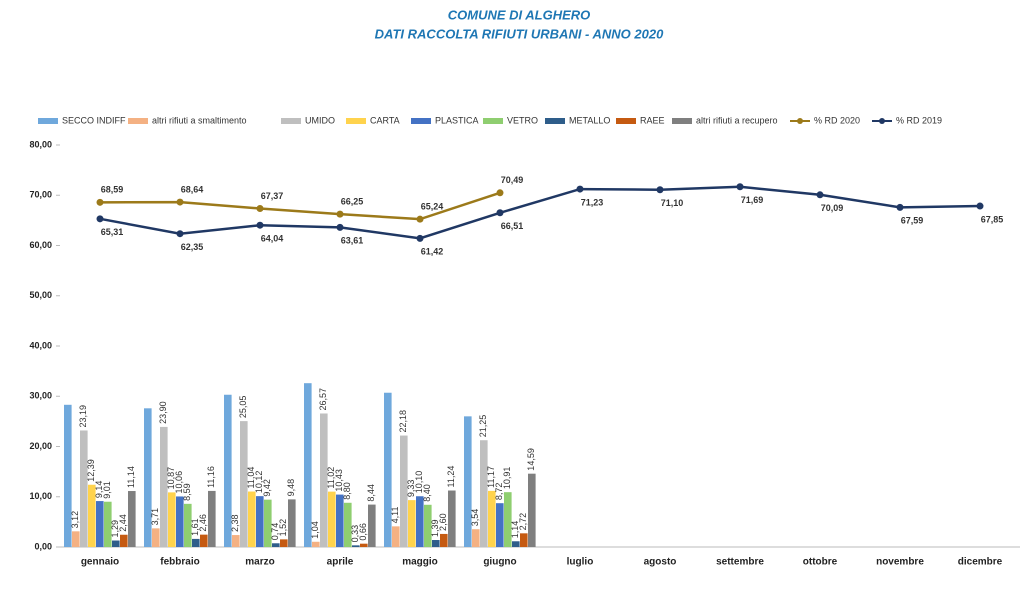 The width and height of the screenshot is (1024, 589). I want to click on bar-value-label: 11,02, so click(331, 478).